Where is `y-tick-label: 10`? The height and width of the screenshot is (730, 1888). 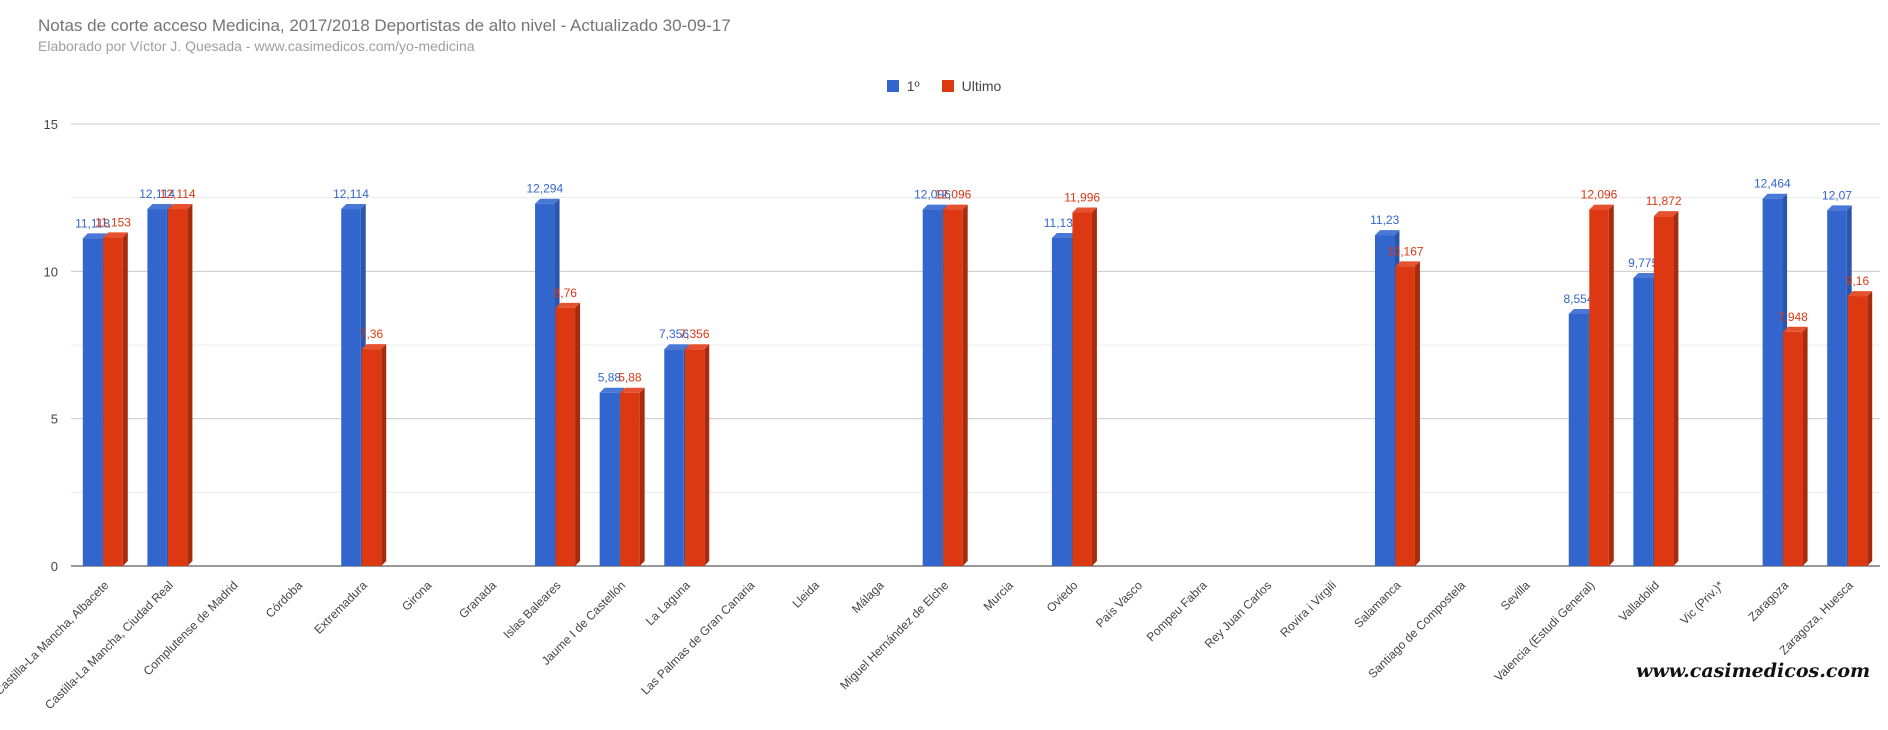 y-tick-label: 10 is located at coordinates (51, 271).